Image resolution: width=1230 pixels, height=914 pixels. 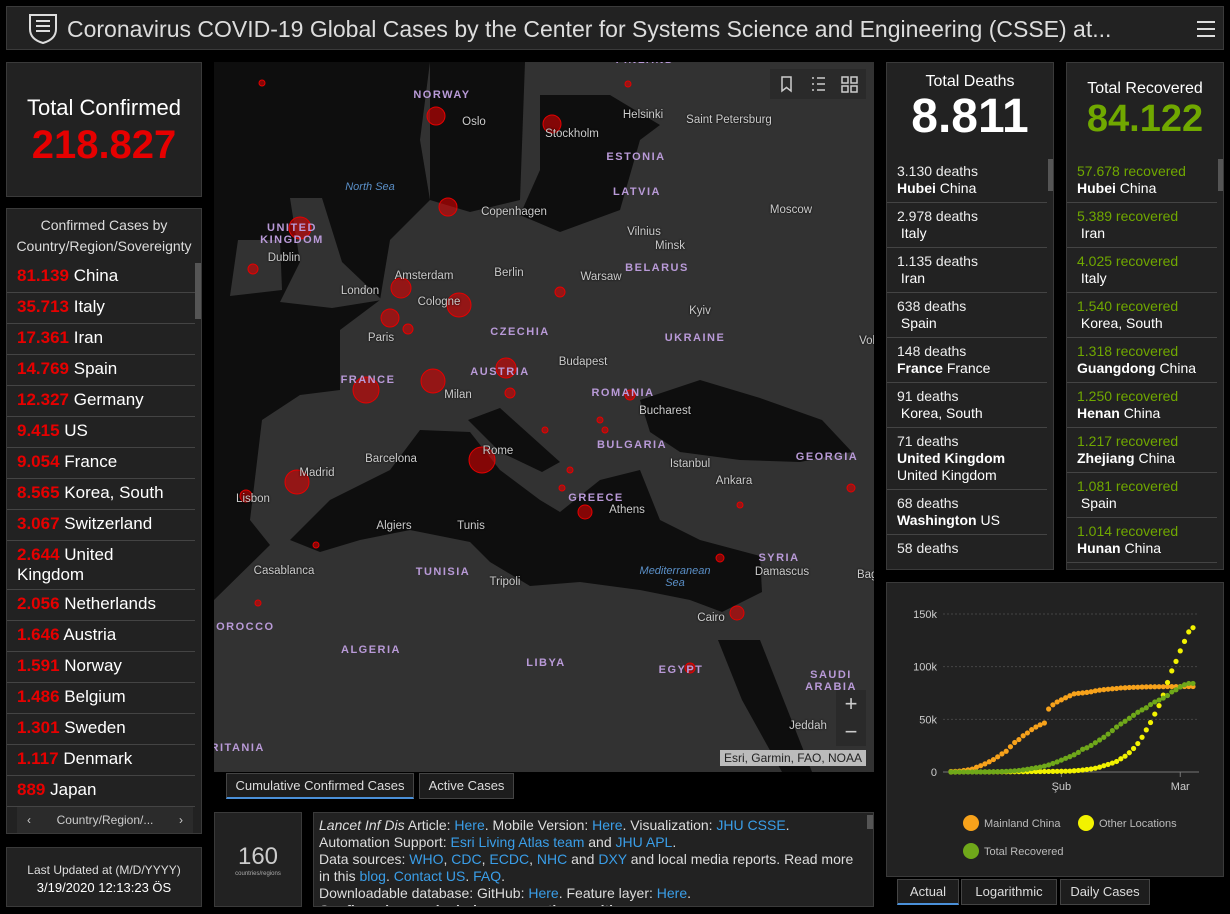 What do you see at coordinates (101, 525) in the screenshot?
I see `country-item: 3.067 Switzerland` at bounding box center [101, 525].